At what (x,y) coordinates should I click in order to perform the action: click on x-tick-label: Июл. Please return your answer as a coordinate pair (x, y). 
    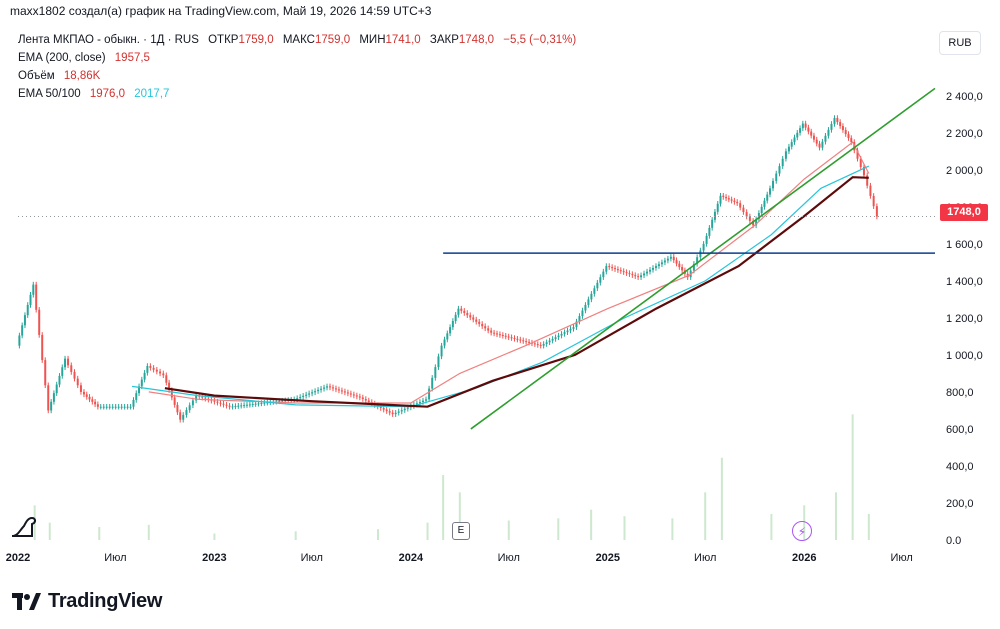
    Looking at the image, I should click on (705, 558).